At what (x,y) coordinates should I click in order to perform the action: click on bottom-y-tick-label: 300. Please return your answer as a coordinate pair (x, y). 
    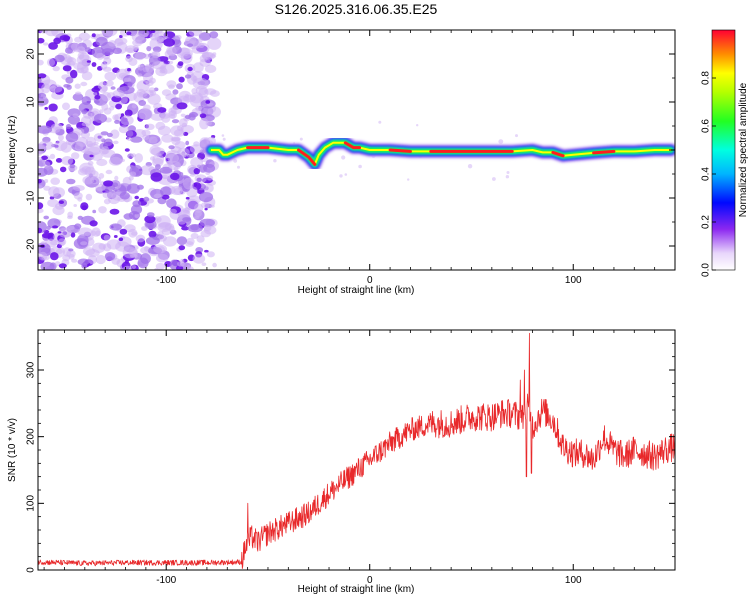
    Looking at the image, I should click on (31, 369).